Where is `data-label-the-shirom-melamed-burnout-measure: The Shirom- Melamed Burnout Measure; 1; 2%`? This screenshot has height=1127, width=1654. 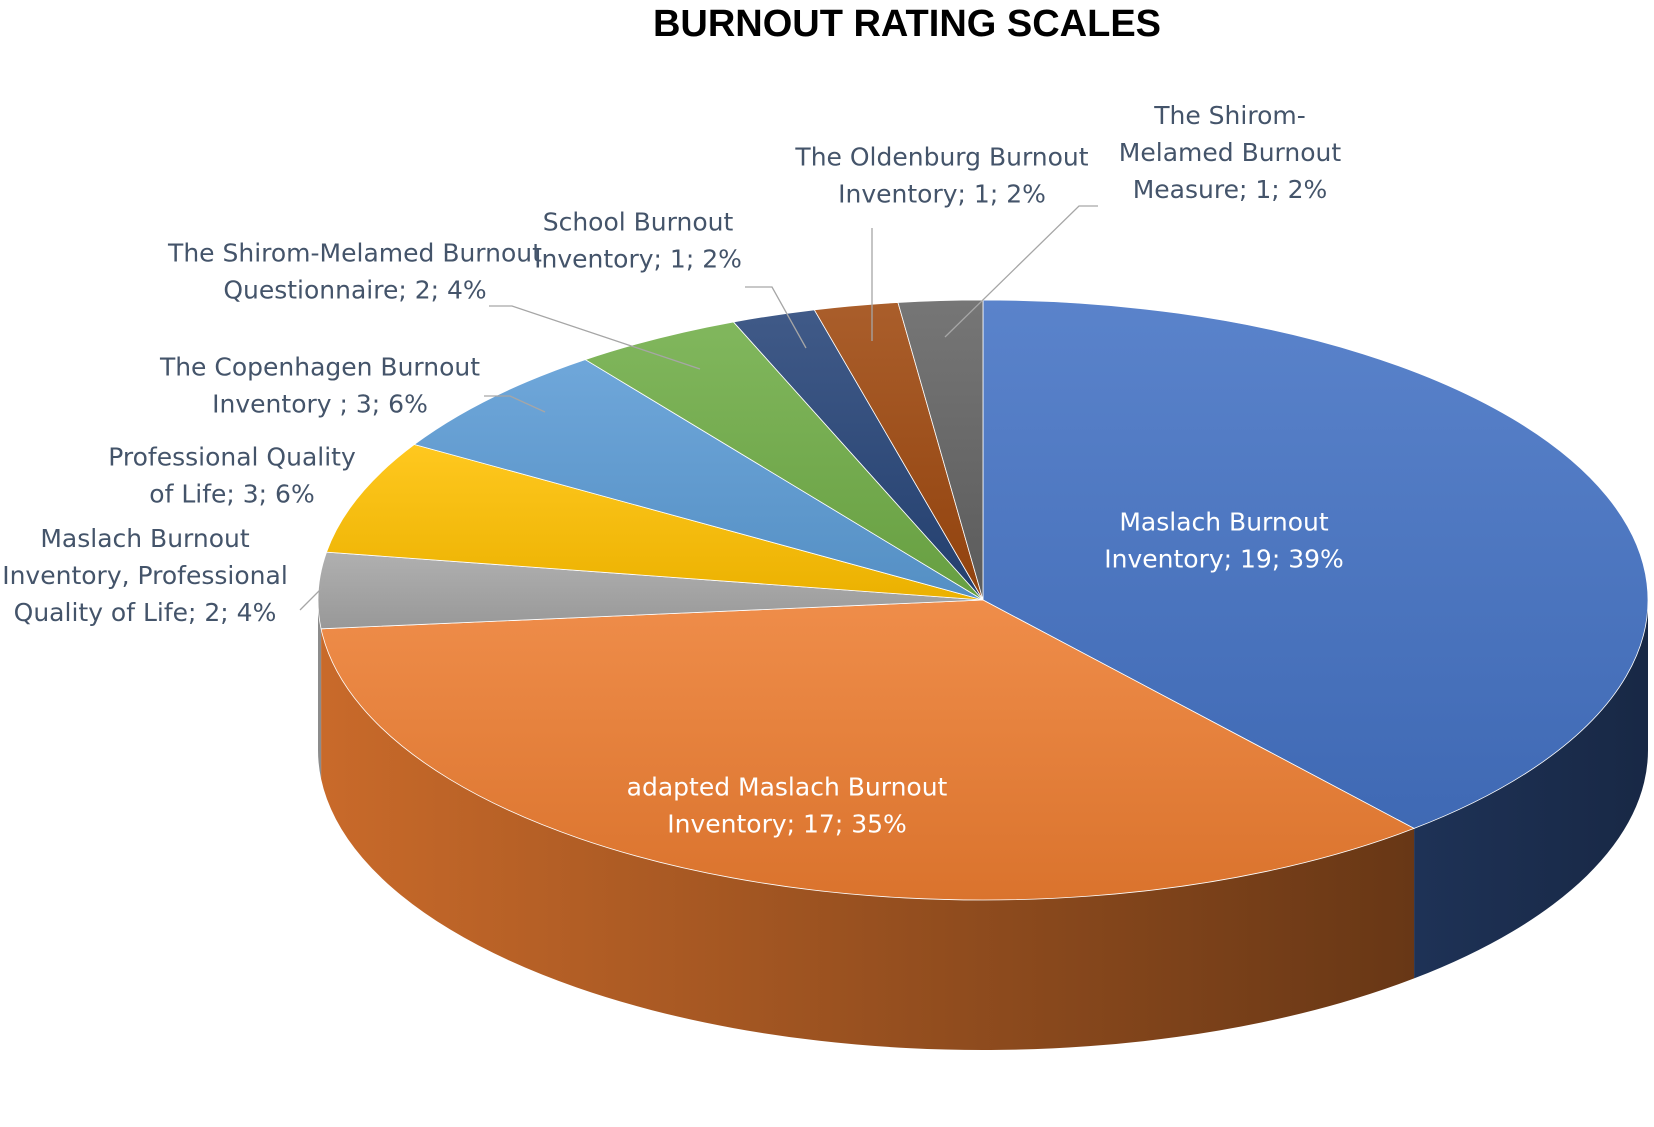 data-label-the-shirom-melamed-burnout-measure: The Shirom- Melamed Burnout Measure; 1; 2% is located at coordinates (1230, 152).